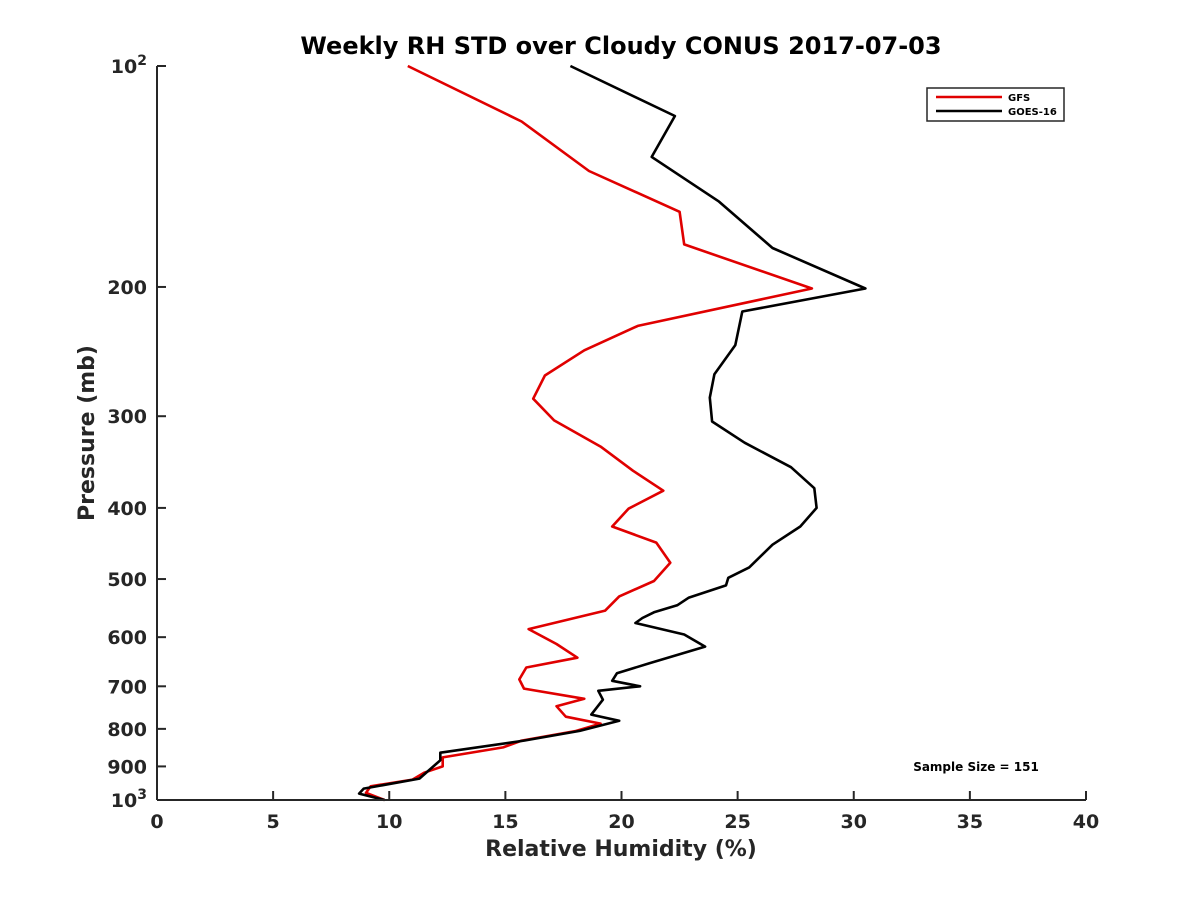  Describe the element at coordinates (127, 288) in the screenshot. I see `y-tick-label: 200` at that location.